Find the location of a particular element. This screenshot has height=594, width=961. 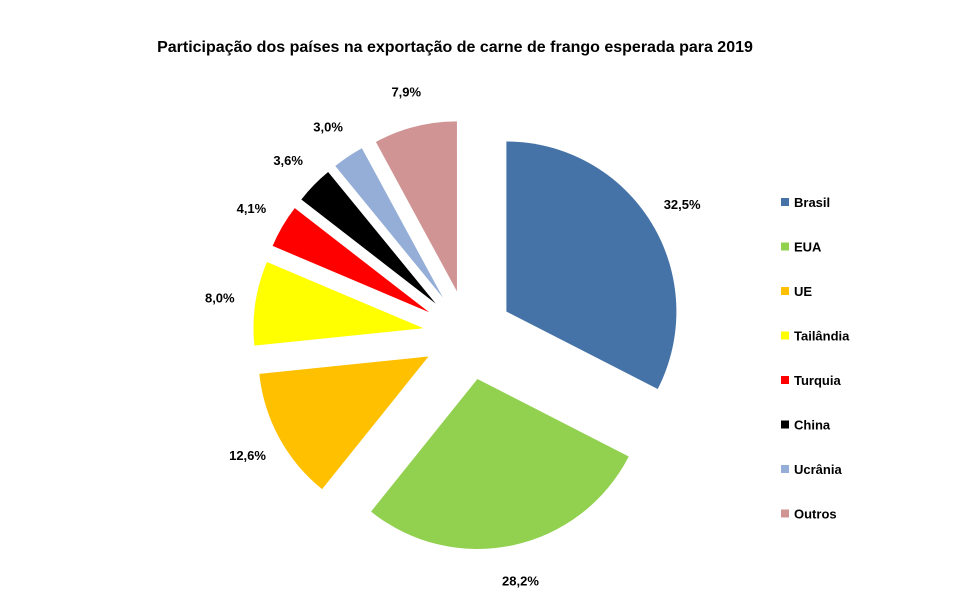

pie-slice-tailandia is located at coordinates (338, 303).